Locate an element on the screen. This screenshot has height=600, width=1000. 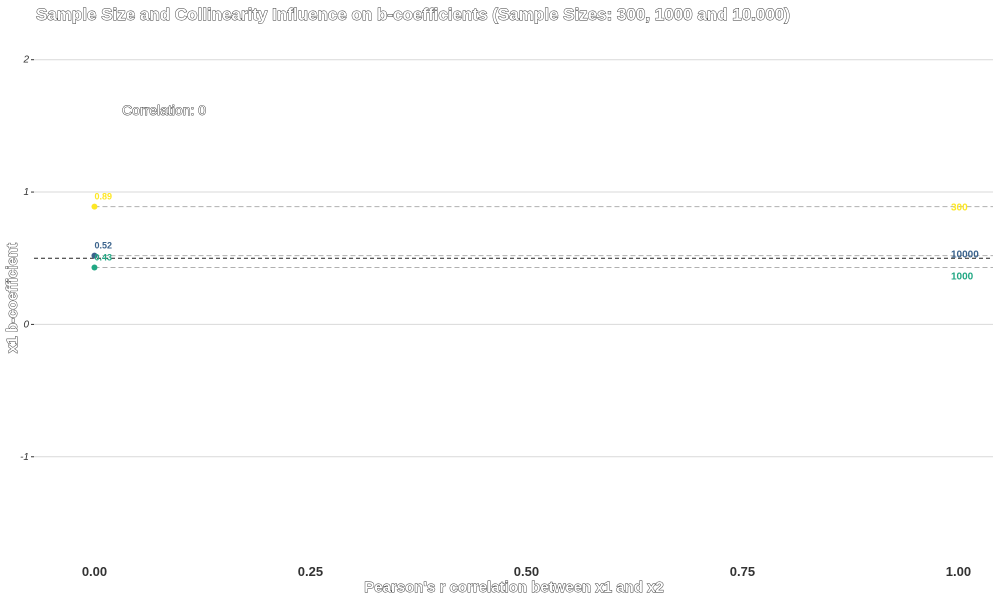
data-points is located at coordinates (94, 237).